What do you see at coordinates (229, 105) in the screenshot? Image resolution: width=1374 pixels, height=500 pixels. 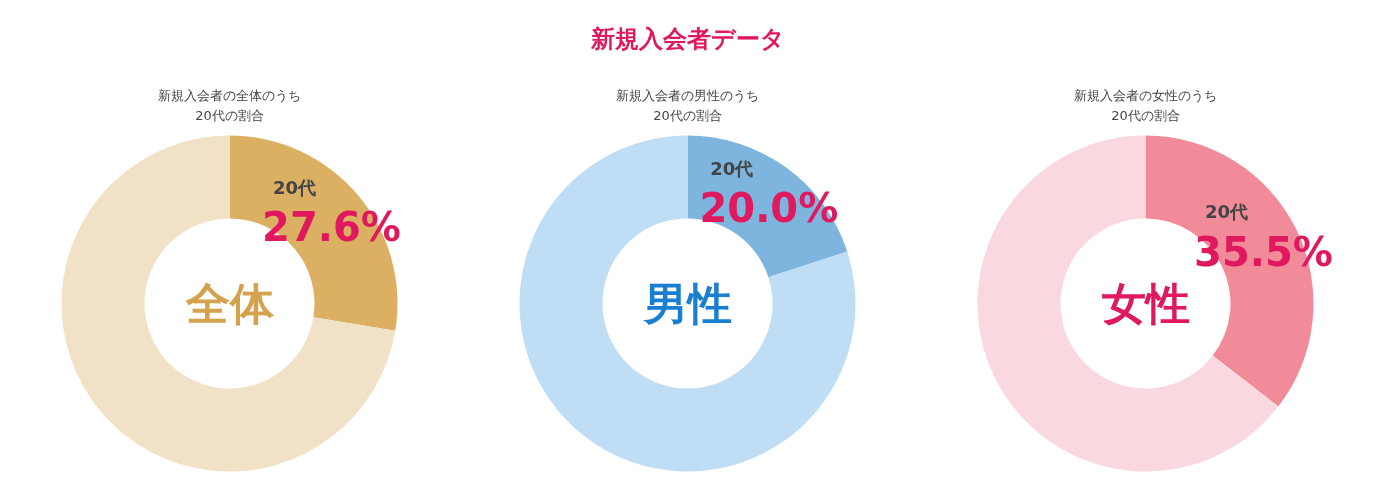 I see `chart-subtitle: 新規入会者の全体のうち 20代の割合` at bounding box center [229, 105].